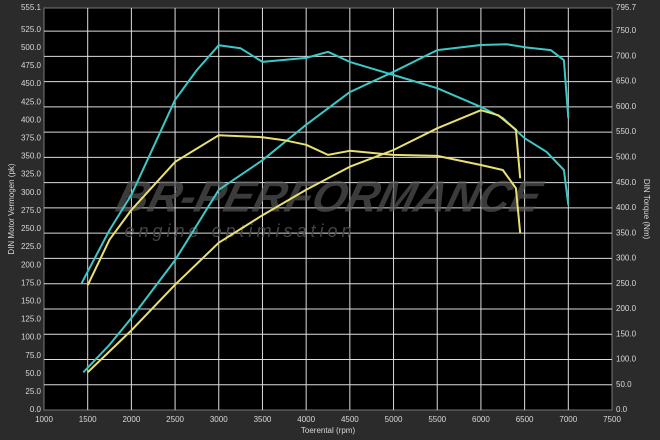 The height and width of the screenshot is (440, 660). I want to click on y-tick-label: 500.0, so click(31, 47).